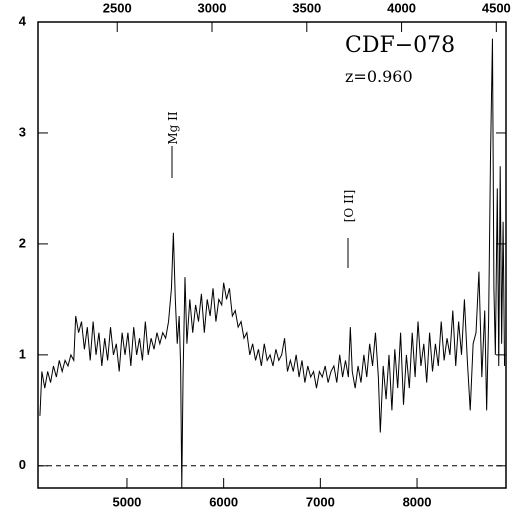 The width and height of the screenshot is (512, 512). What do you see at coordinates (400, 45) in the screenshot?
I see `object-label: CDF−078` at bounding box center [400, 45].